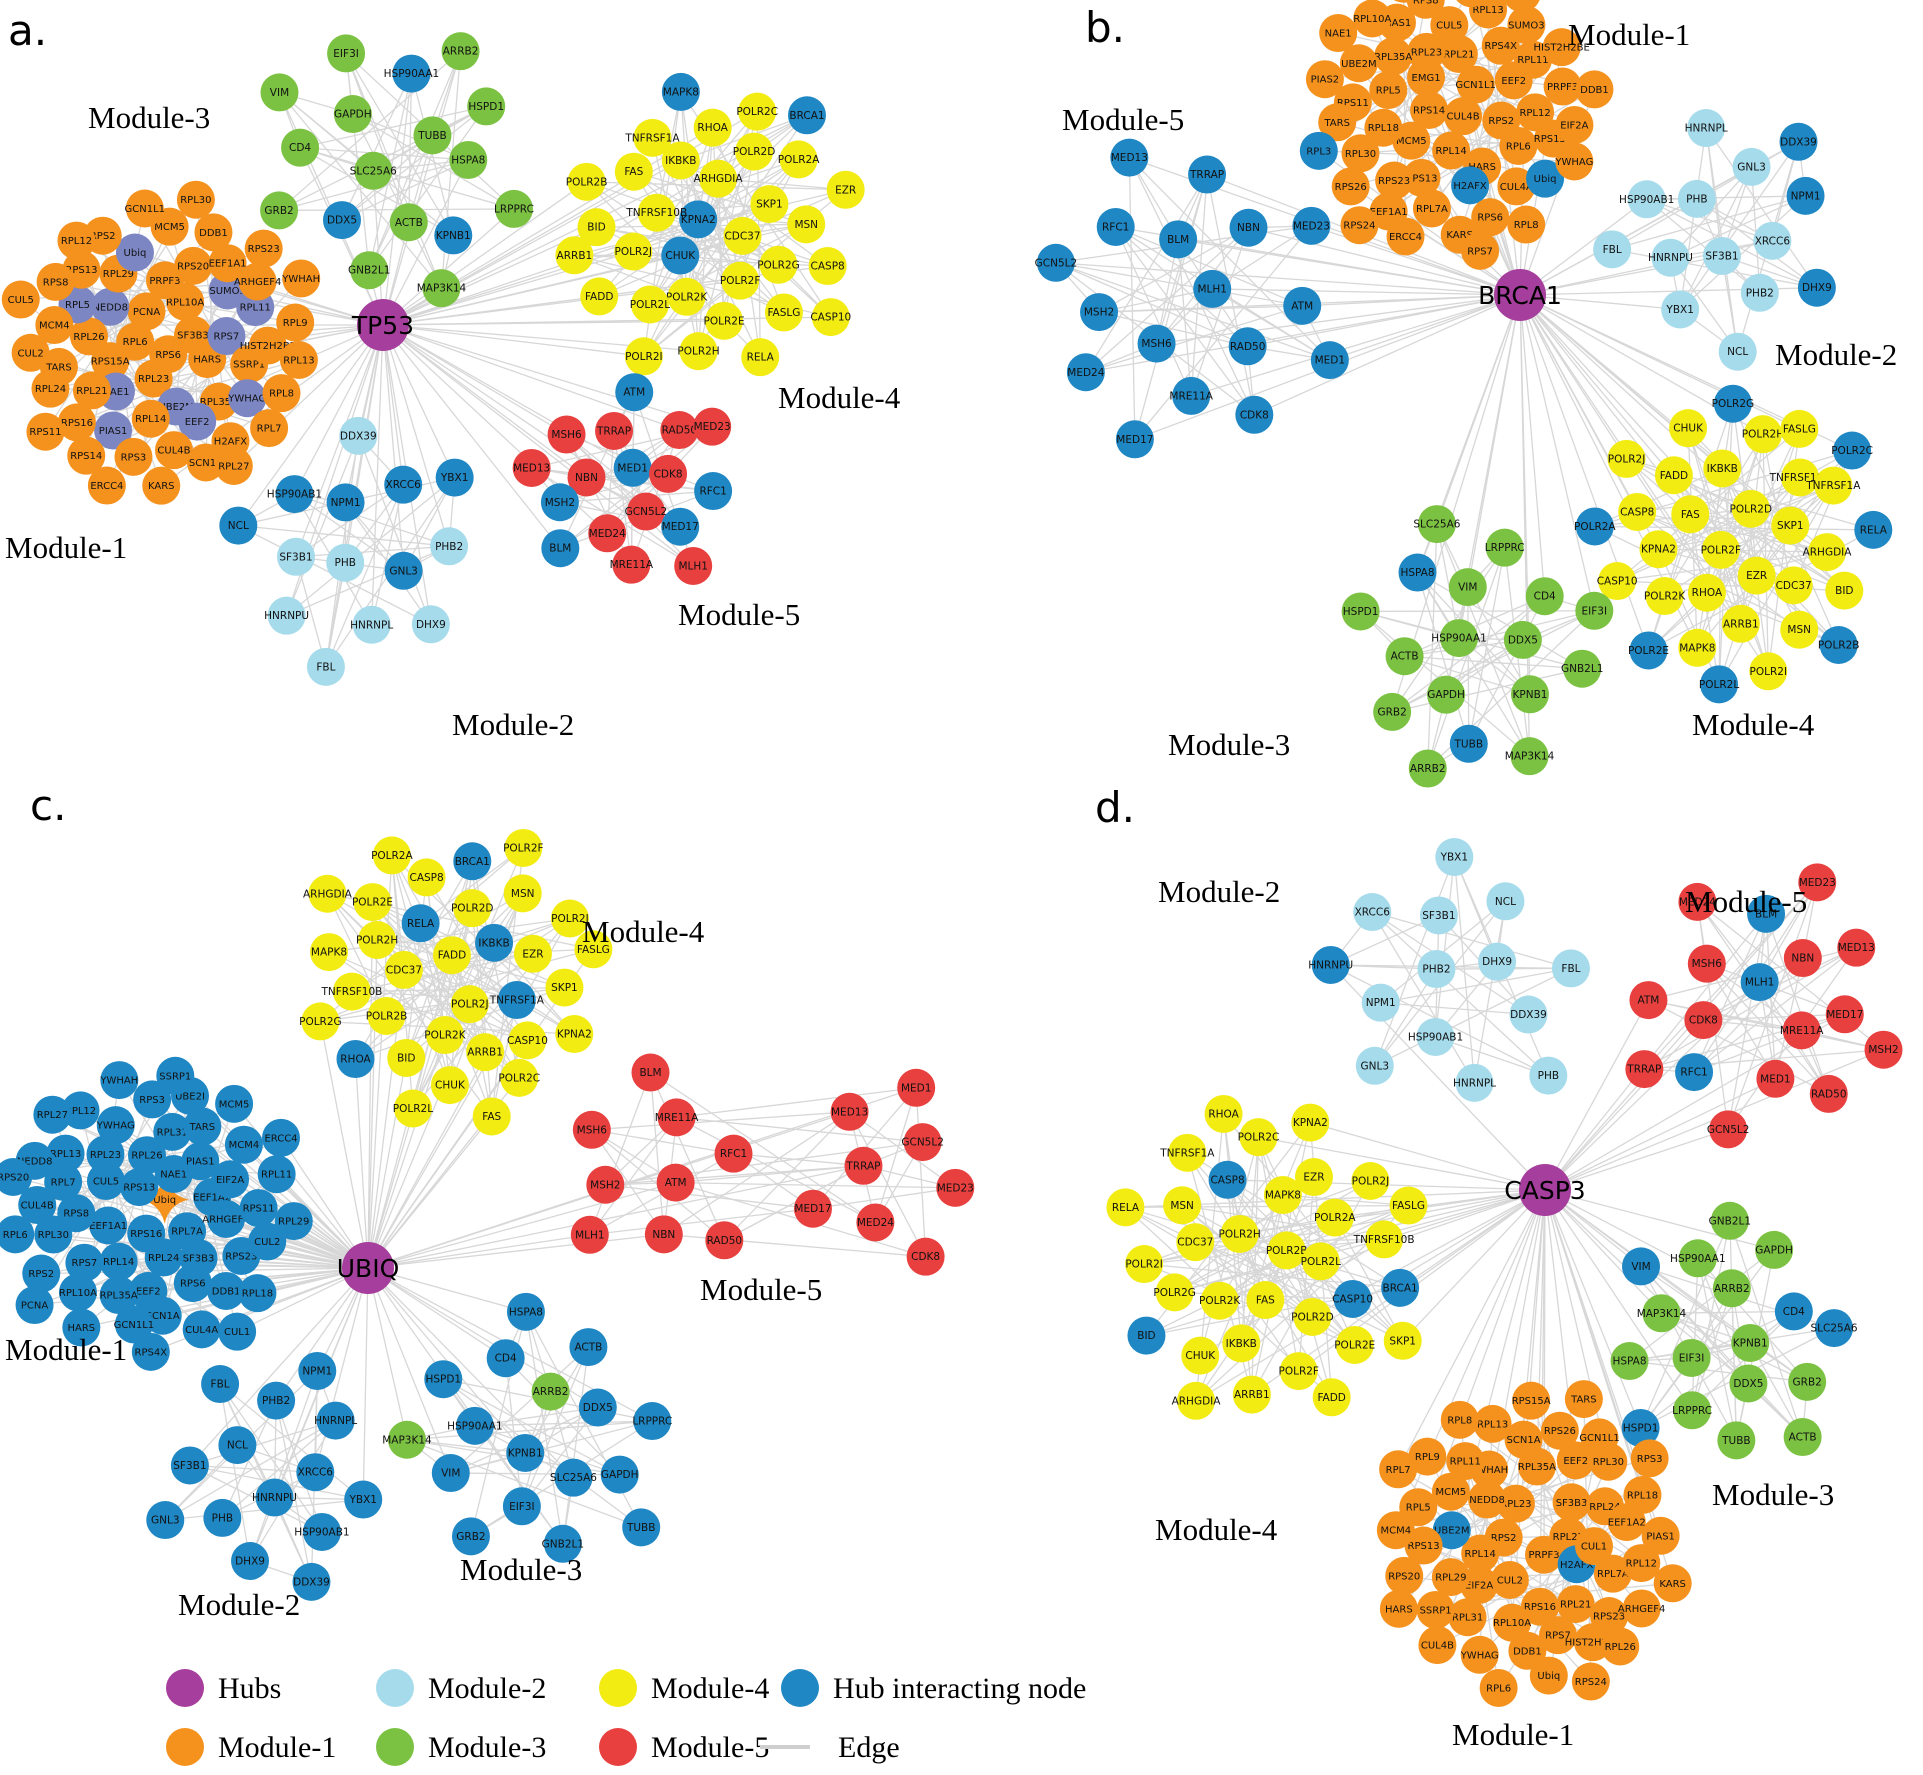  Describe the element at coordinates (486, 107) in the screenshot. I see `node-label: HSPD1` at that location.